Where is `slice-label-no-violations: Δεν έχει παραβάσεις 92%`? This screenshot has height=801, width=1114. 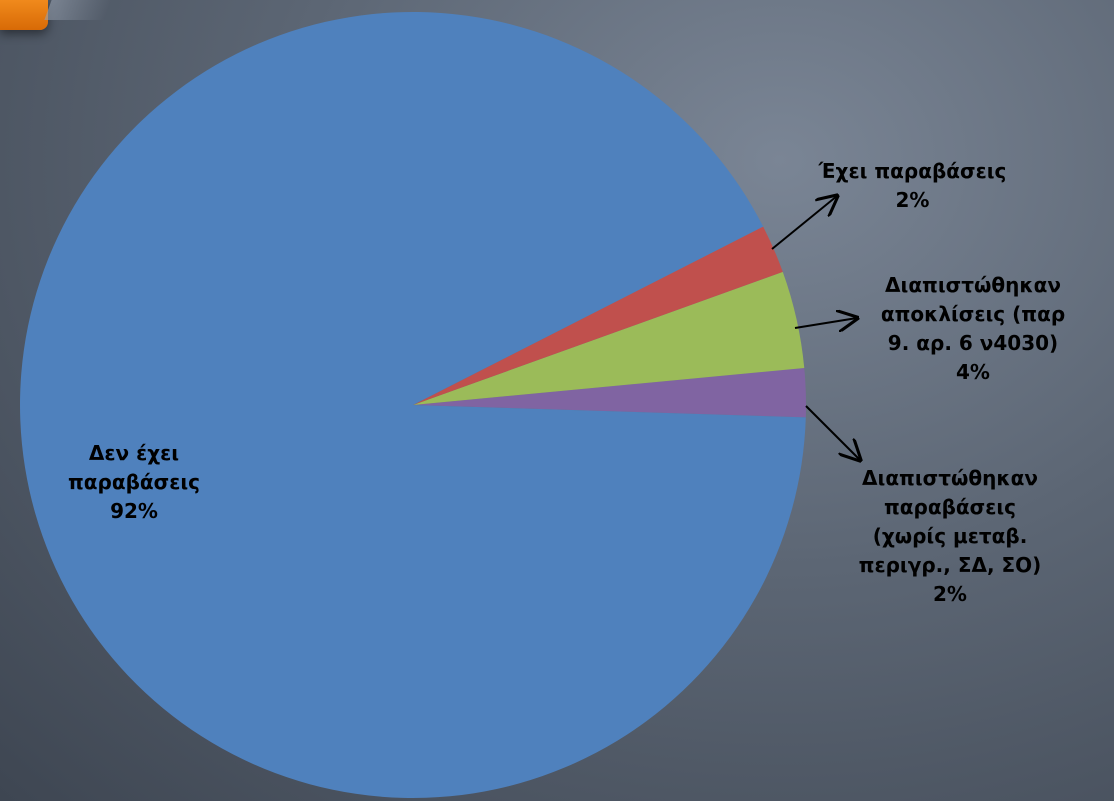 slice-label-no-violations: Δεν έχει παραβάσεις 92% is located at coordinates (134, 482).